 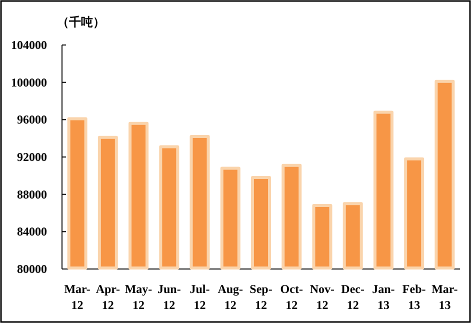 I want to click on x-tick-label: Dec-12, so click(x=353, y=297).